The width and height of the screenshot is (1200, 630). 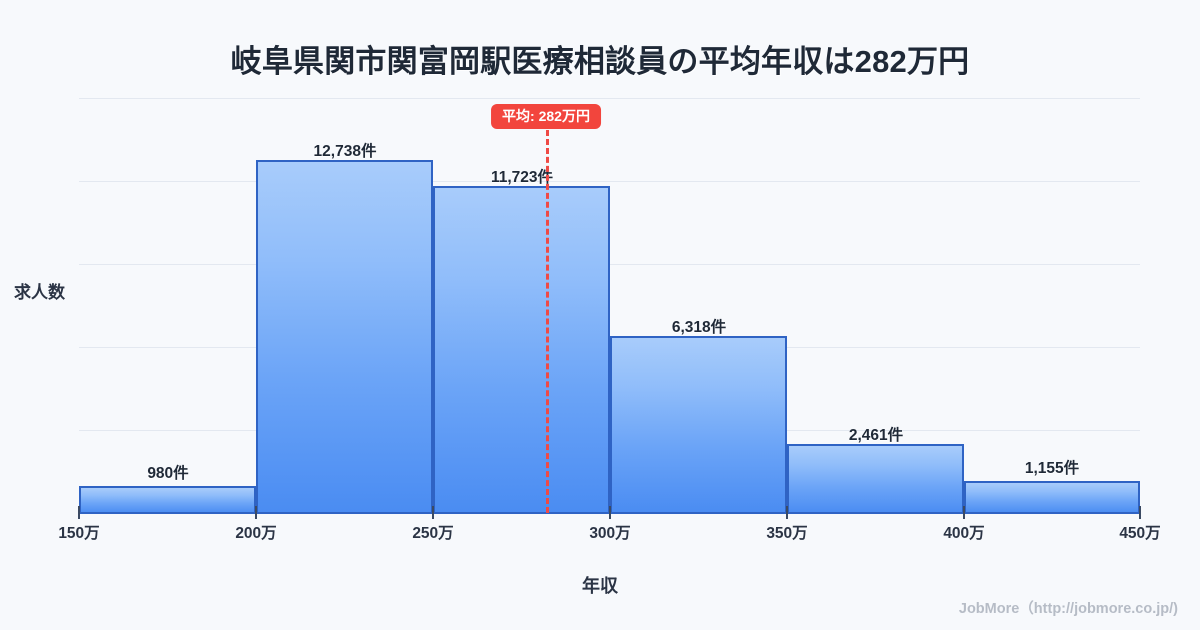 What do you see at coordinates (39, 292) in the screenshot?
I see `y-axis-title: 求人数` at bounding box center [39, 292].